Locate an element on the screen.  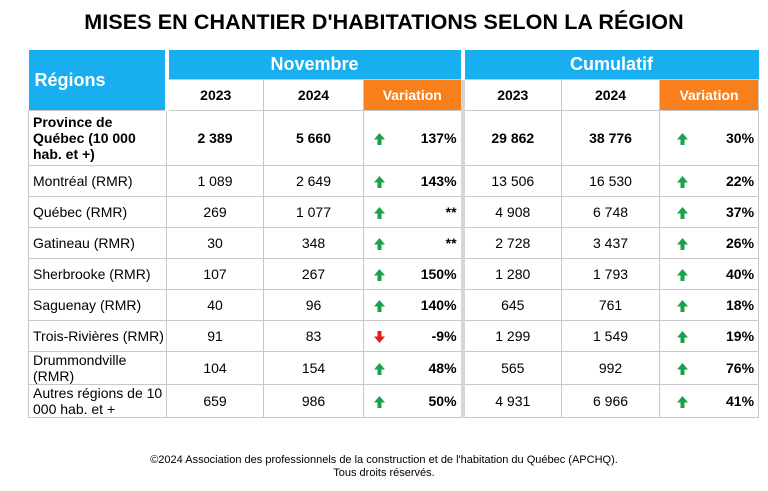
table-row: Drummondville (RMR) 104 154 48% 565 992 76% is located at coordinates (394, 368).